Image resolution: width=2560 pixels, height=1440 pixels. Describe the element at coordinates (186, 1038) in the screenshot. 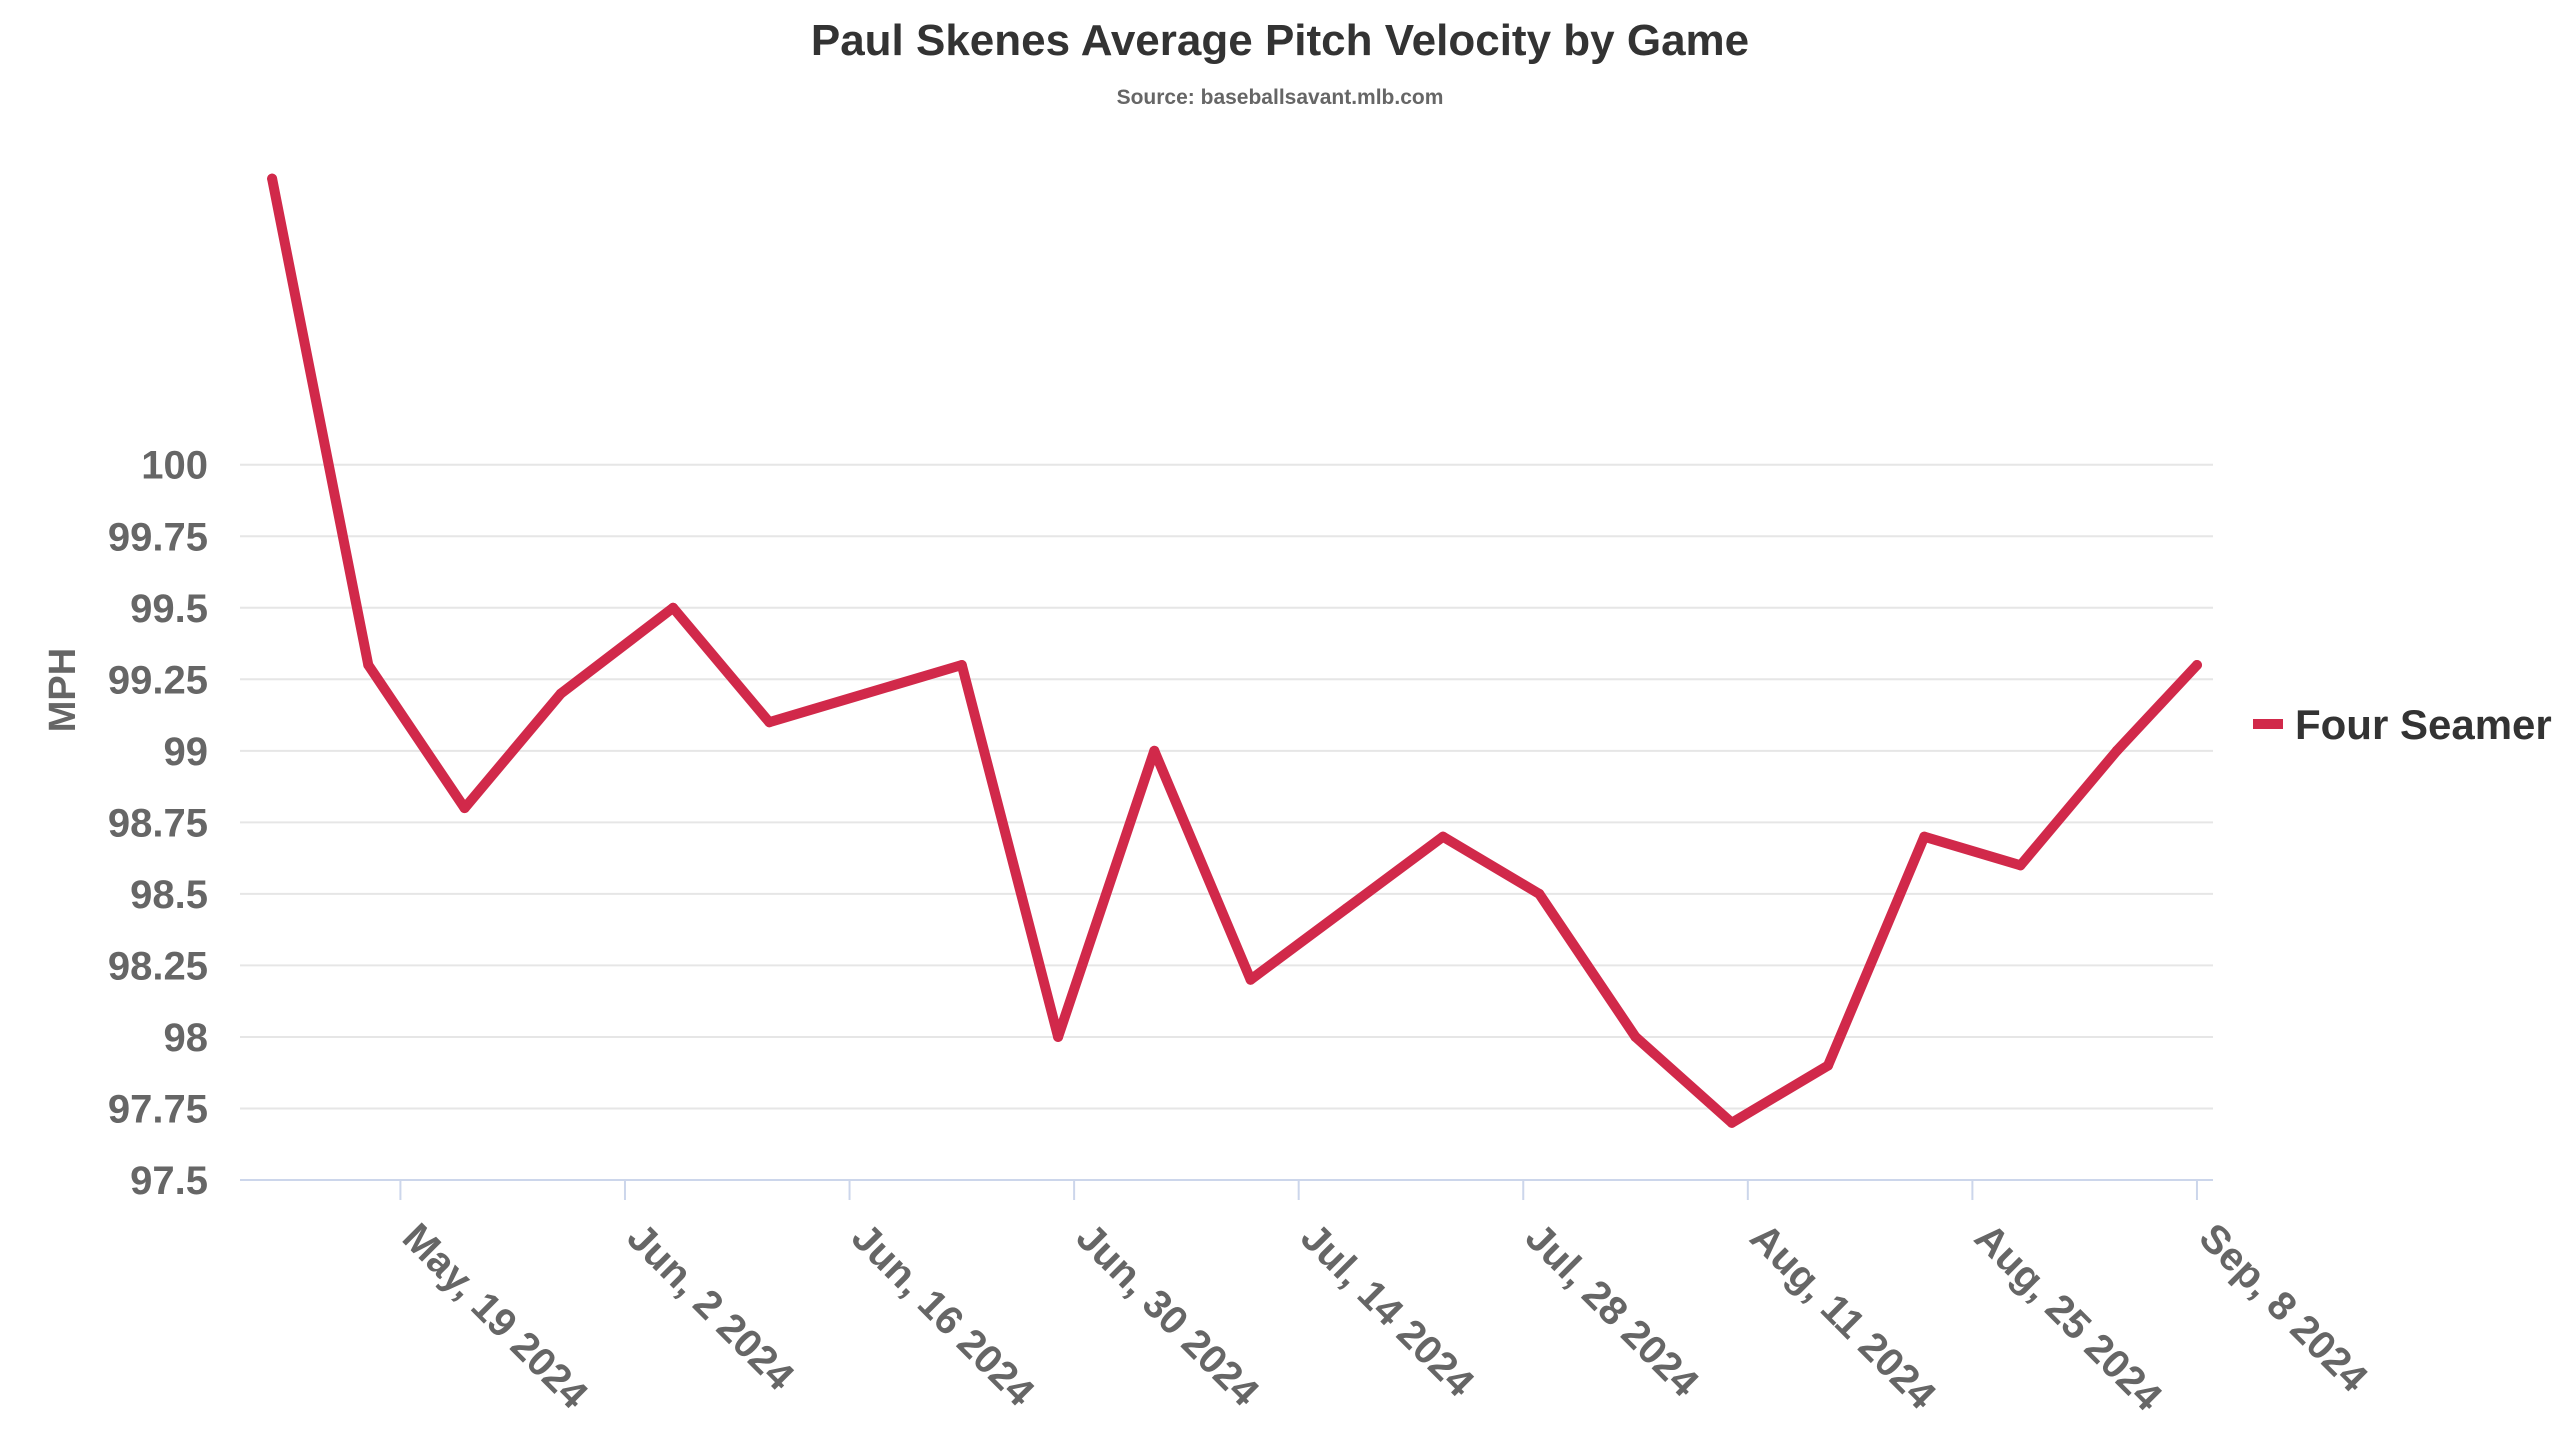

I see `y-tick-label: 98` at that location.